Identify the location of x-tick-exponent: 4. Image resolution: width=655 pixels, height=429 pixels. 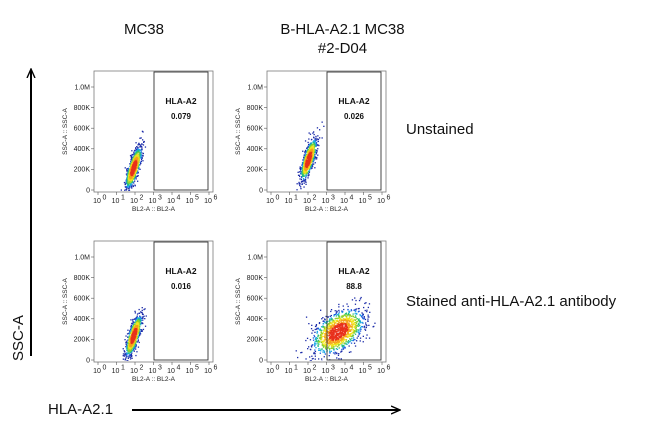
(179, 198).